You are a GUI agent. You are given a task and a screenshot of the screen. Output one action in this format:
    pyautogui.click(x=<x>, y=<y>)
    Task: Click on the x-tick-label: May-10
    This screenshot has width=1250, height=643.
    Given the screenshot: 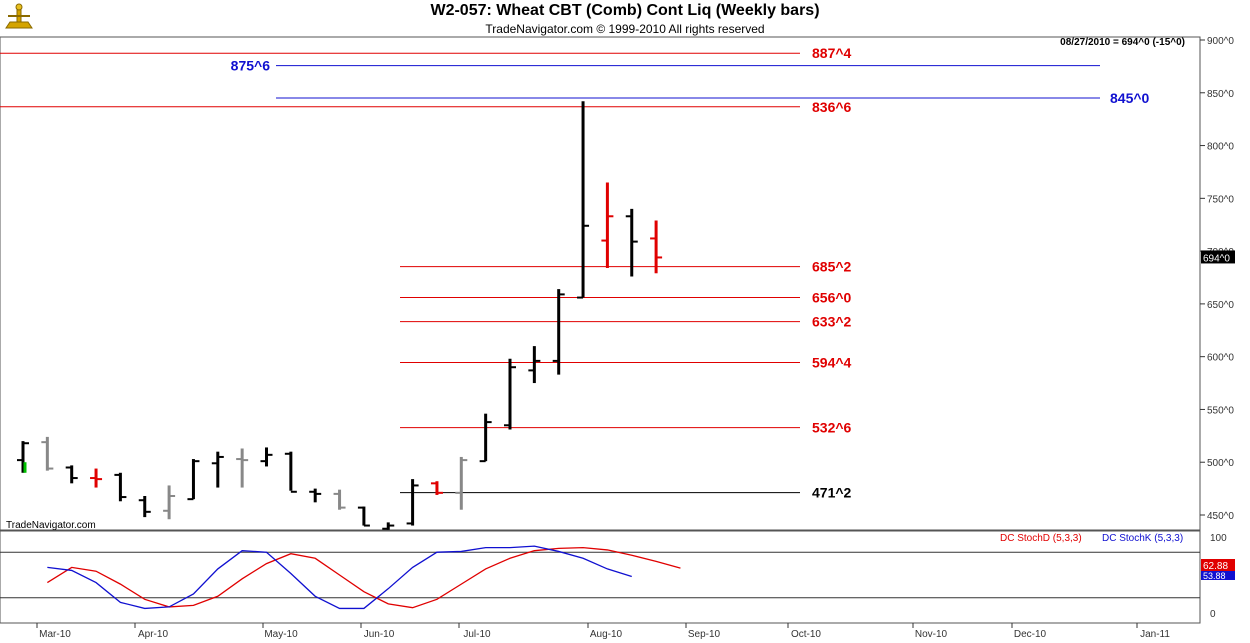 What is the action you would take?
    pyautogui.click(x=281, y=634)
    